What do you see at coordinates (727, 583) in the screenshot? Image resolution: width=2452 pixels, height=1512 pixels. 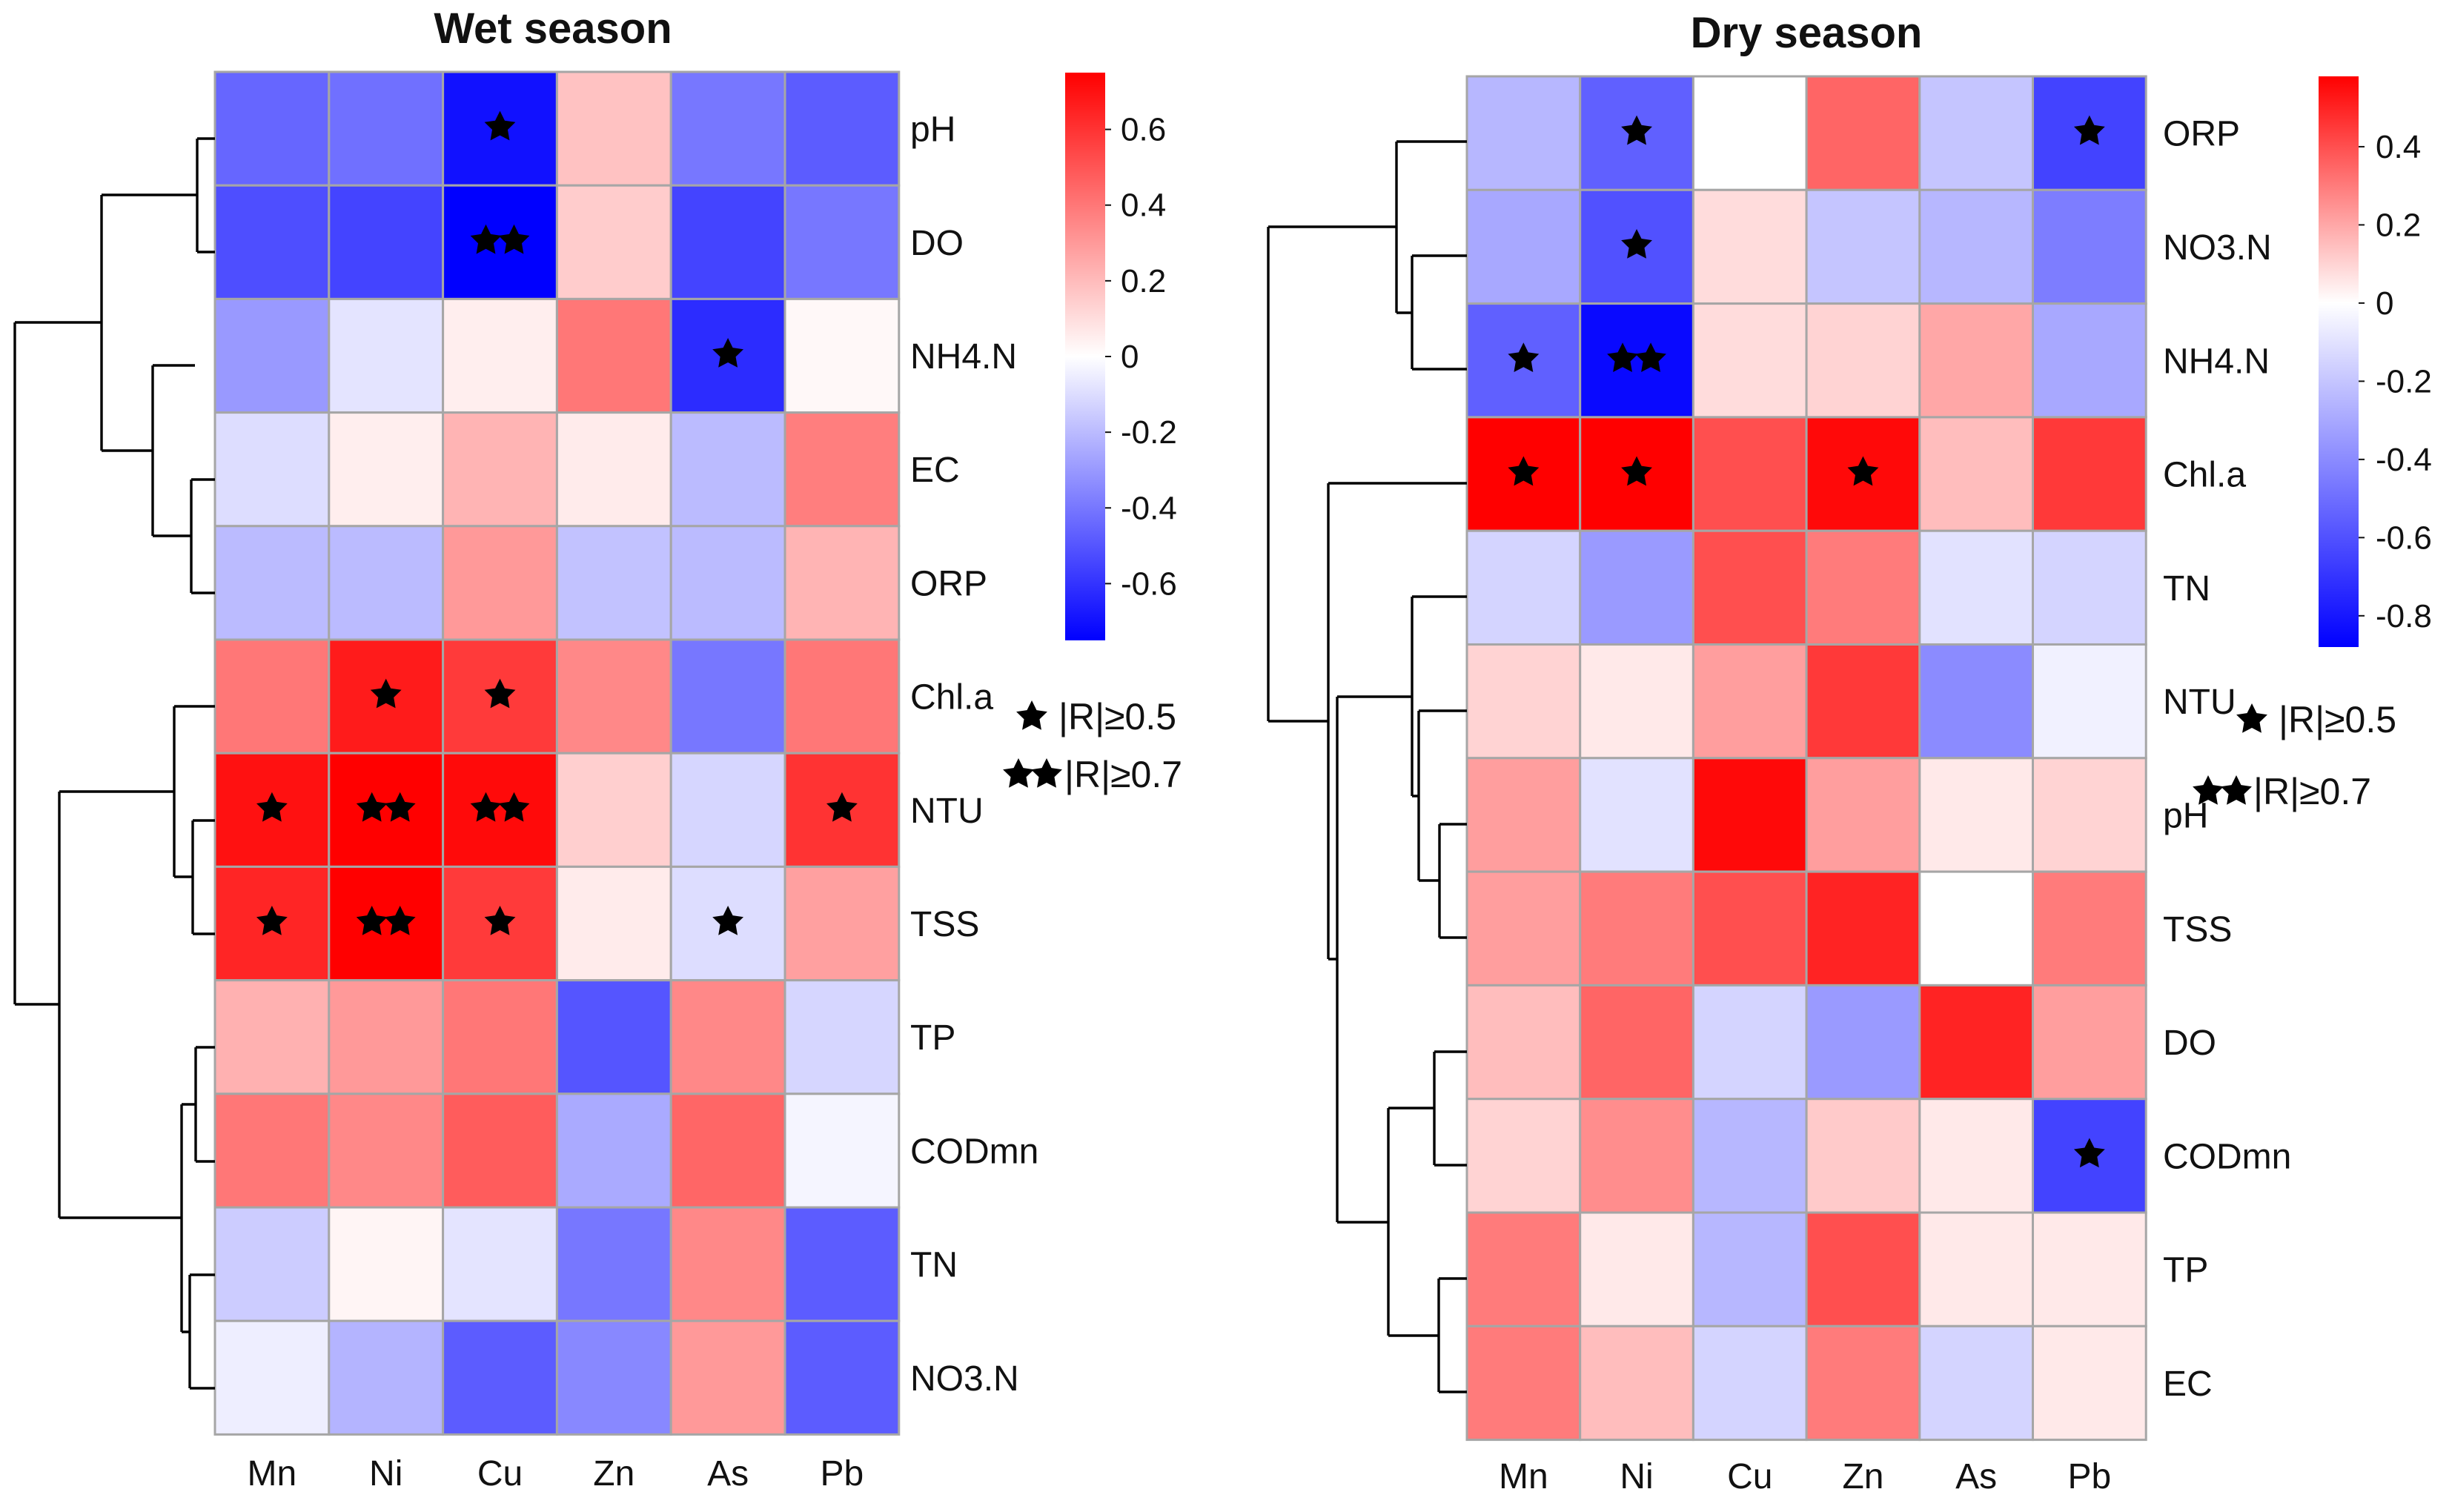 I see `wet-cell-ORP-As` at bounding box center [727, 583].